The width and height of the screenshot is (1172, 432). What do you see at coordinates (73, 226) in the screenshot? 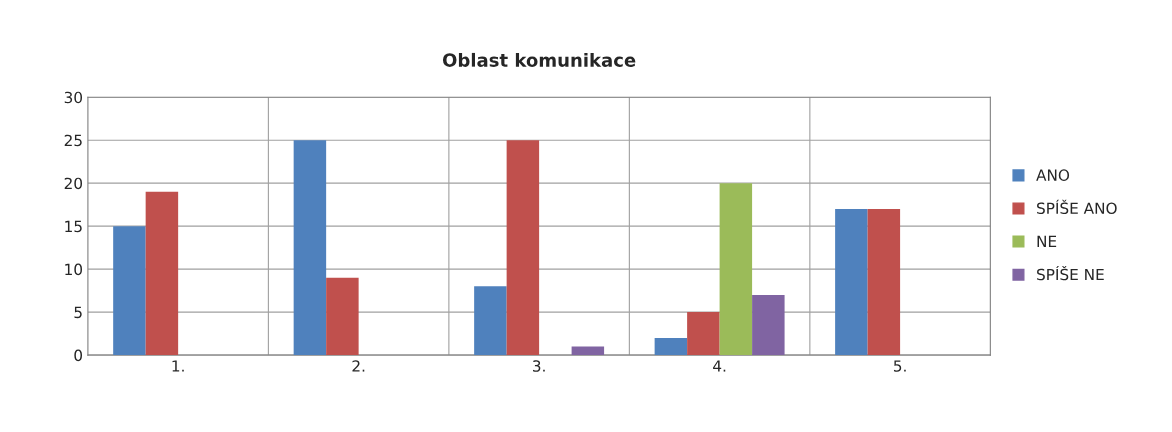
I see `y-tick-label: 15` at bounding box center [73, 226].